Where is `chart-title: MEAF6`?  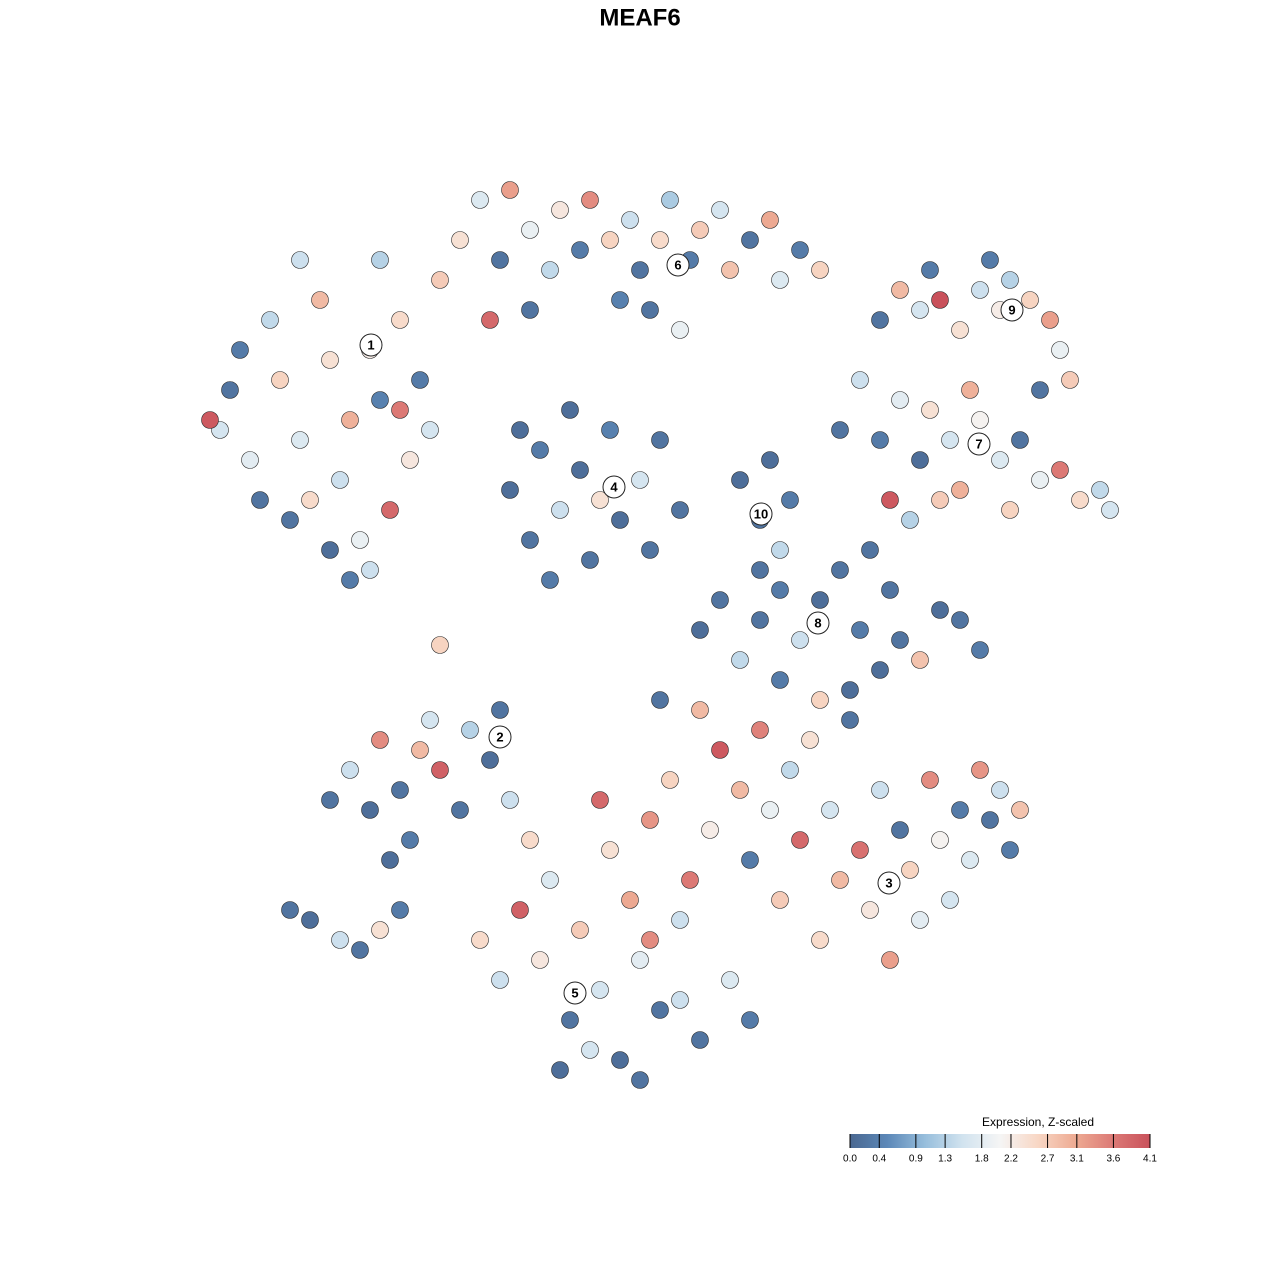
chart-title: MEAF6 is located at coordinates (639, 17).